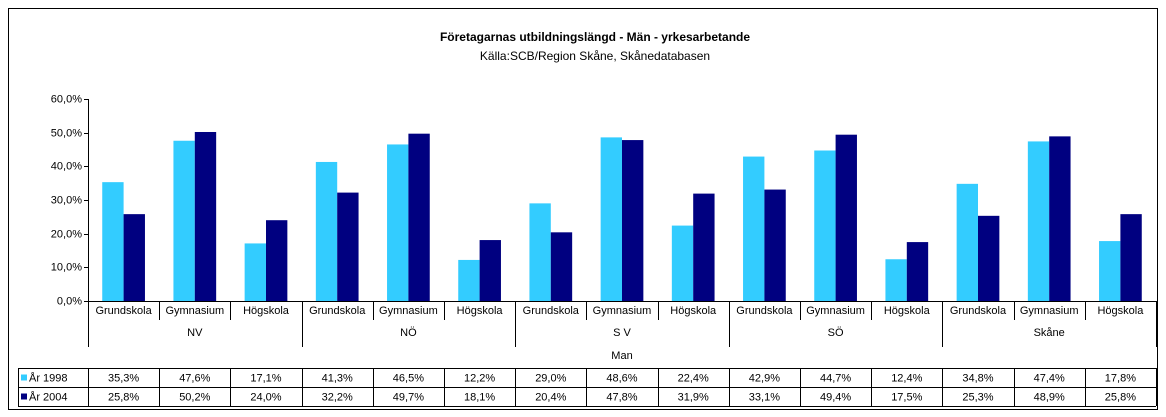 The image size is (1166, 417). What do you see at coordinates (479, 378) in the screenshot?
I see `table-value-label: 12,2%` at bounding box center [479, 378].